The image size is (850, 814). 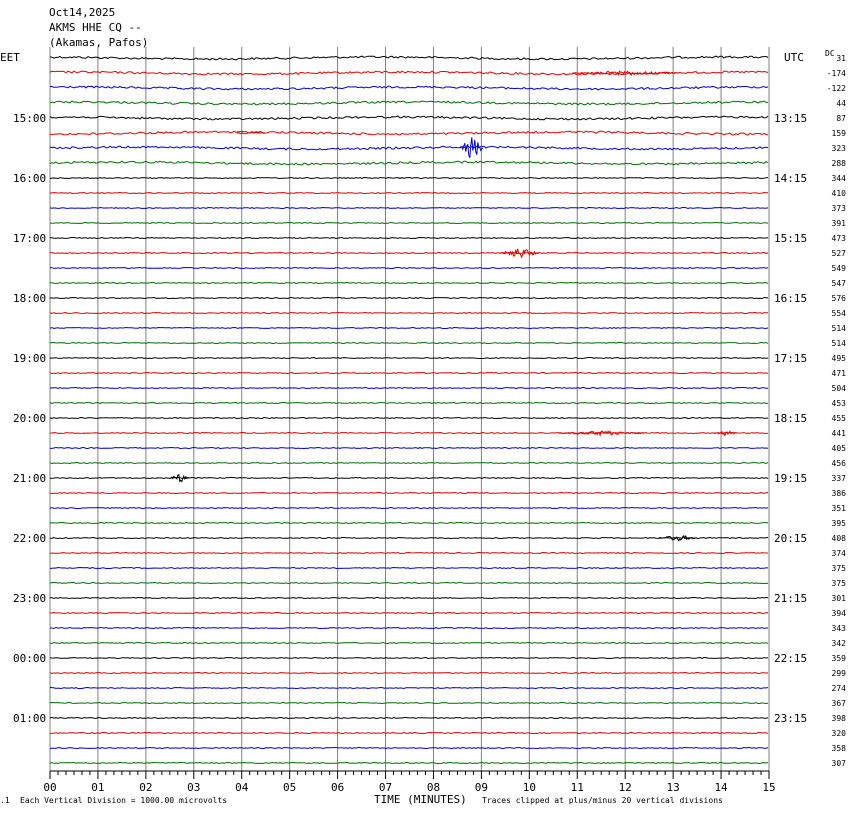 What do you see at coordinates (790, 538) in the screenshot?
I see `utc-hour-label: 20:15` at bounding box center [790, 538].